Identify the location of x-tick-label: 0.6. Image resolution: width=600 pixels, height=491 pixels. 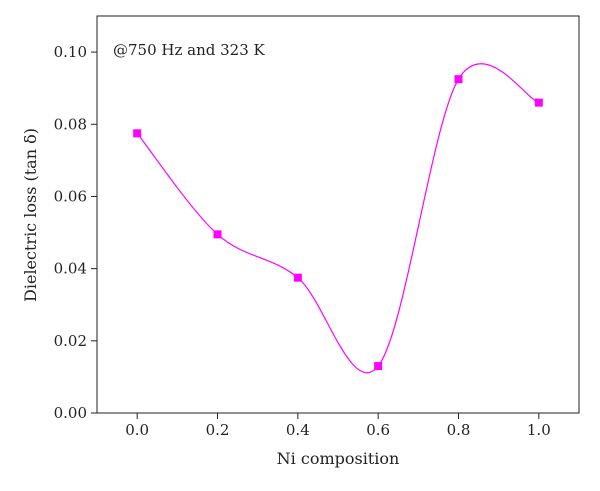
(378, 430).